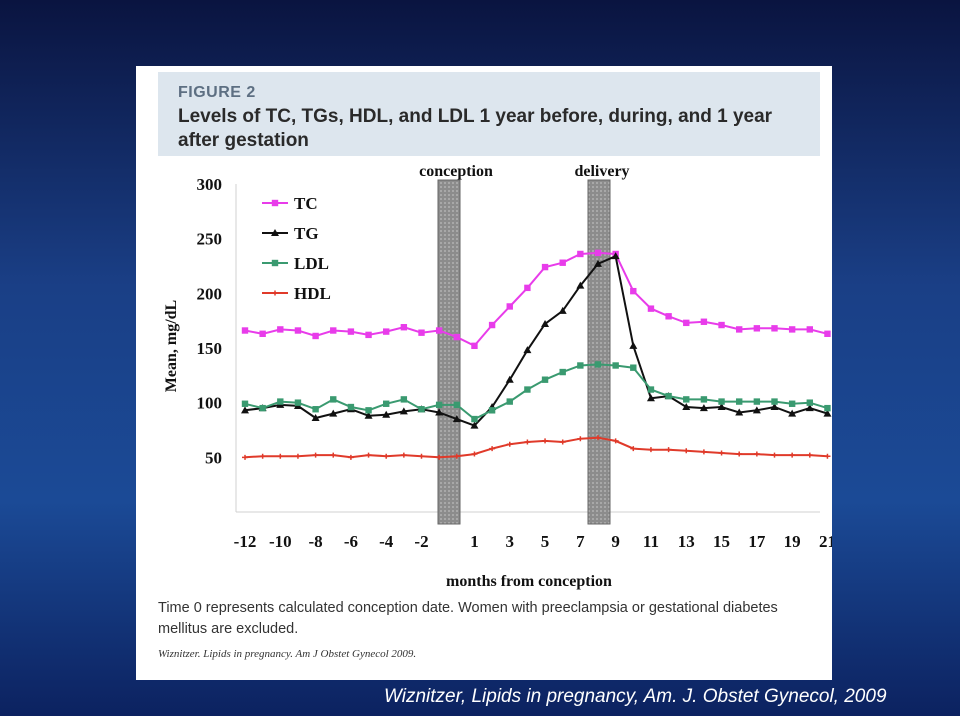 This screenshot has height=716, width=960. What do you see at coordinates (580, 541) in the screenshot?
I see `x-tick-label: 7` at bounding box center [580, 541].